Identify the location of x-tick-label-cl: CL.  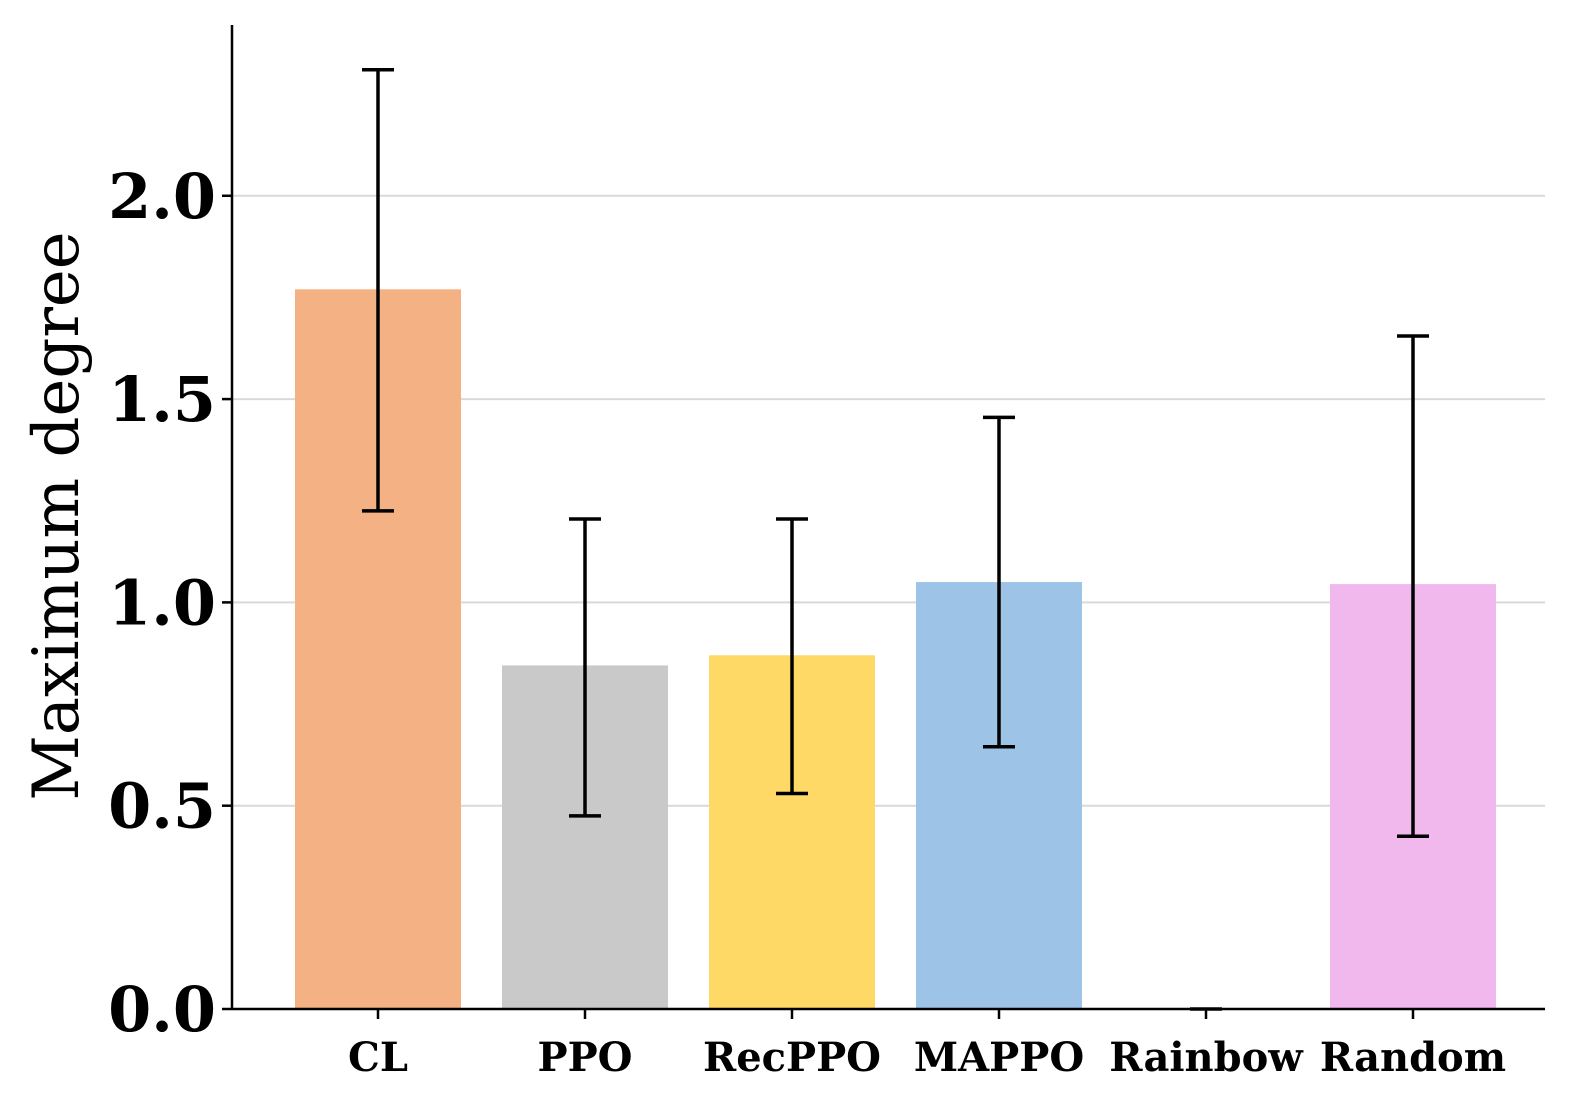
(378, 1057).